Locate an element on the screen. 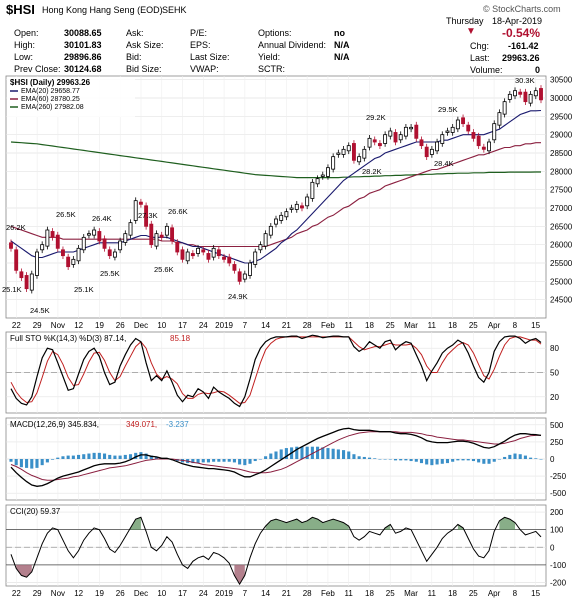 This screenshot has height=600, width=580. x-tick-label: Mar is located at coordinates (411, 325).